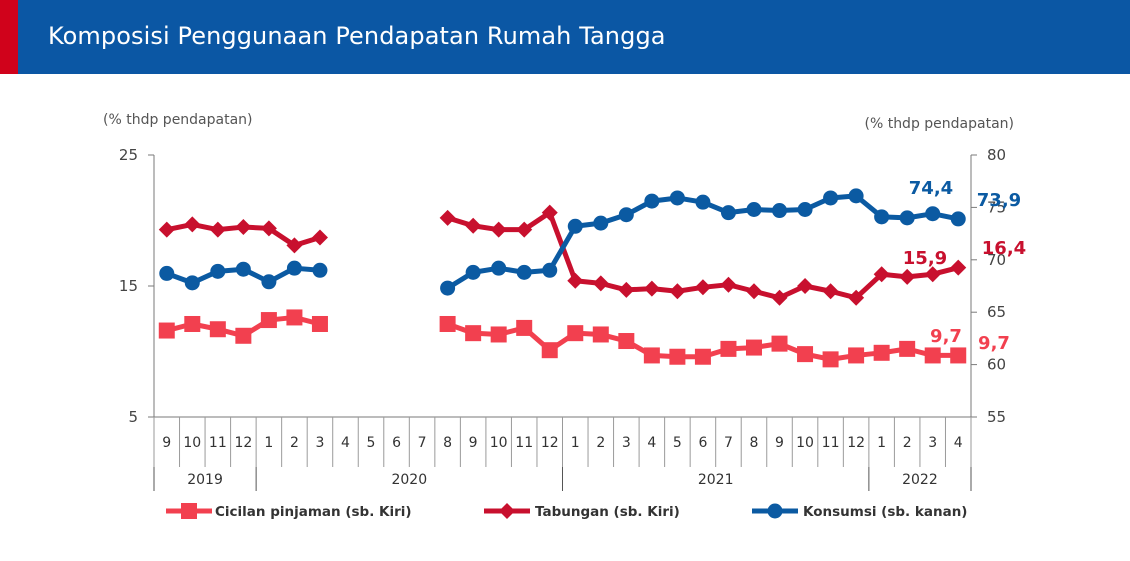 The image size is (1130, 561). I want to click on right-axis-tick-label: 80, so click(996, 155).